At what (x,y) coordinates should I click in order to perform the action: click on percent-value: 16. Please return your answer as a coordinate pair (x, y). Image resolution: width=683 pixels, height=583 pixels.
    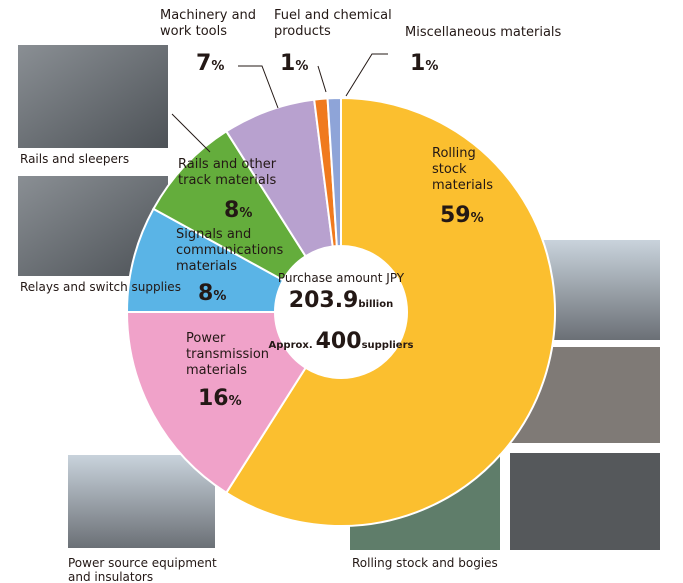
    Looking at the image, I should click on (213, 398).